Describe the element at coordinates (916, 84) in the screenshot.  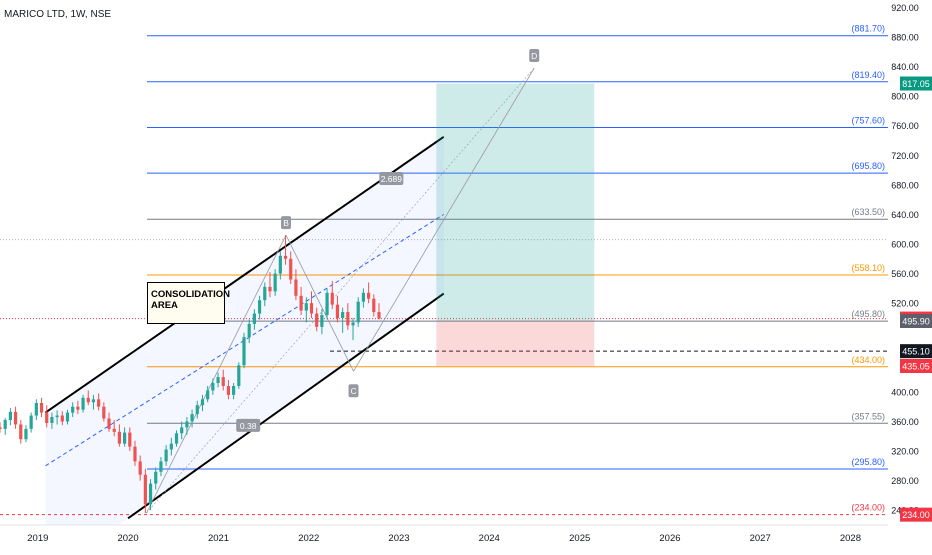
I see `price-badge-label: 817.05` at that location.